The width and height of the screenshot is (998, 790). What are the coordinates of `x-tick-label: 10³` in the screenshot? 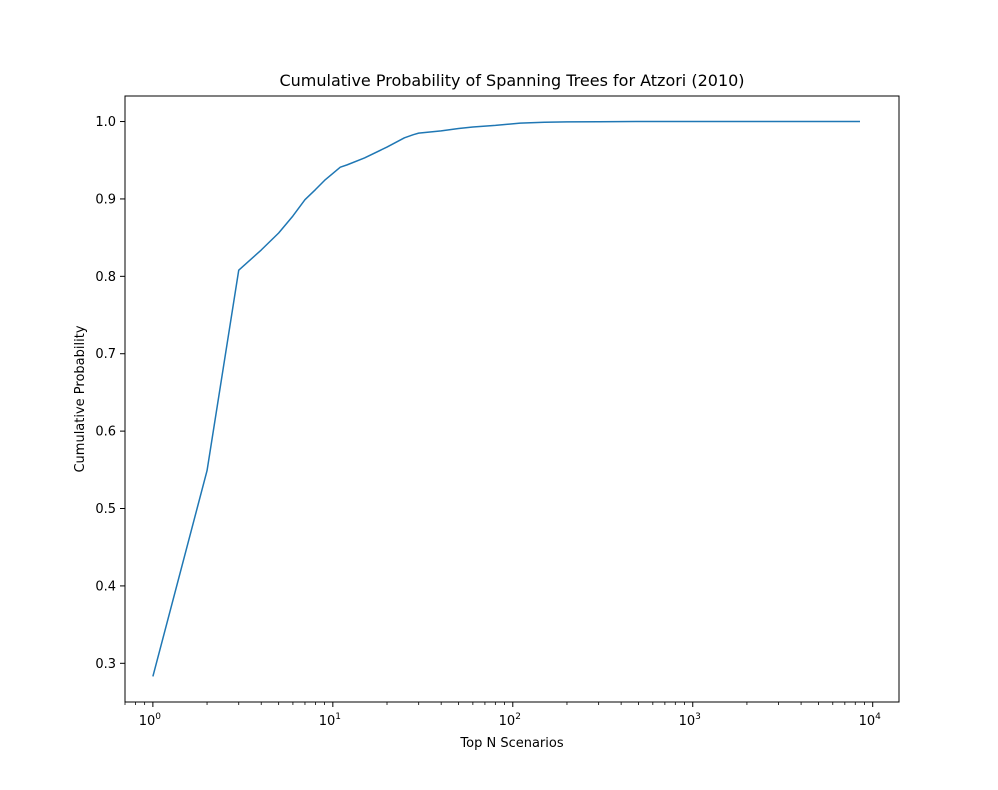 It's located at (690, 720).